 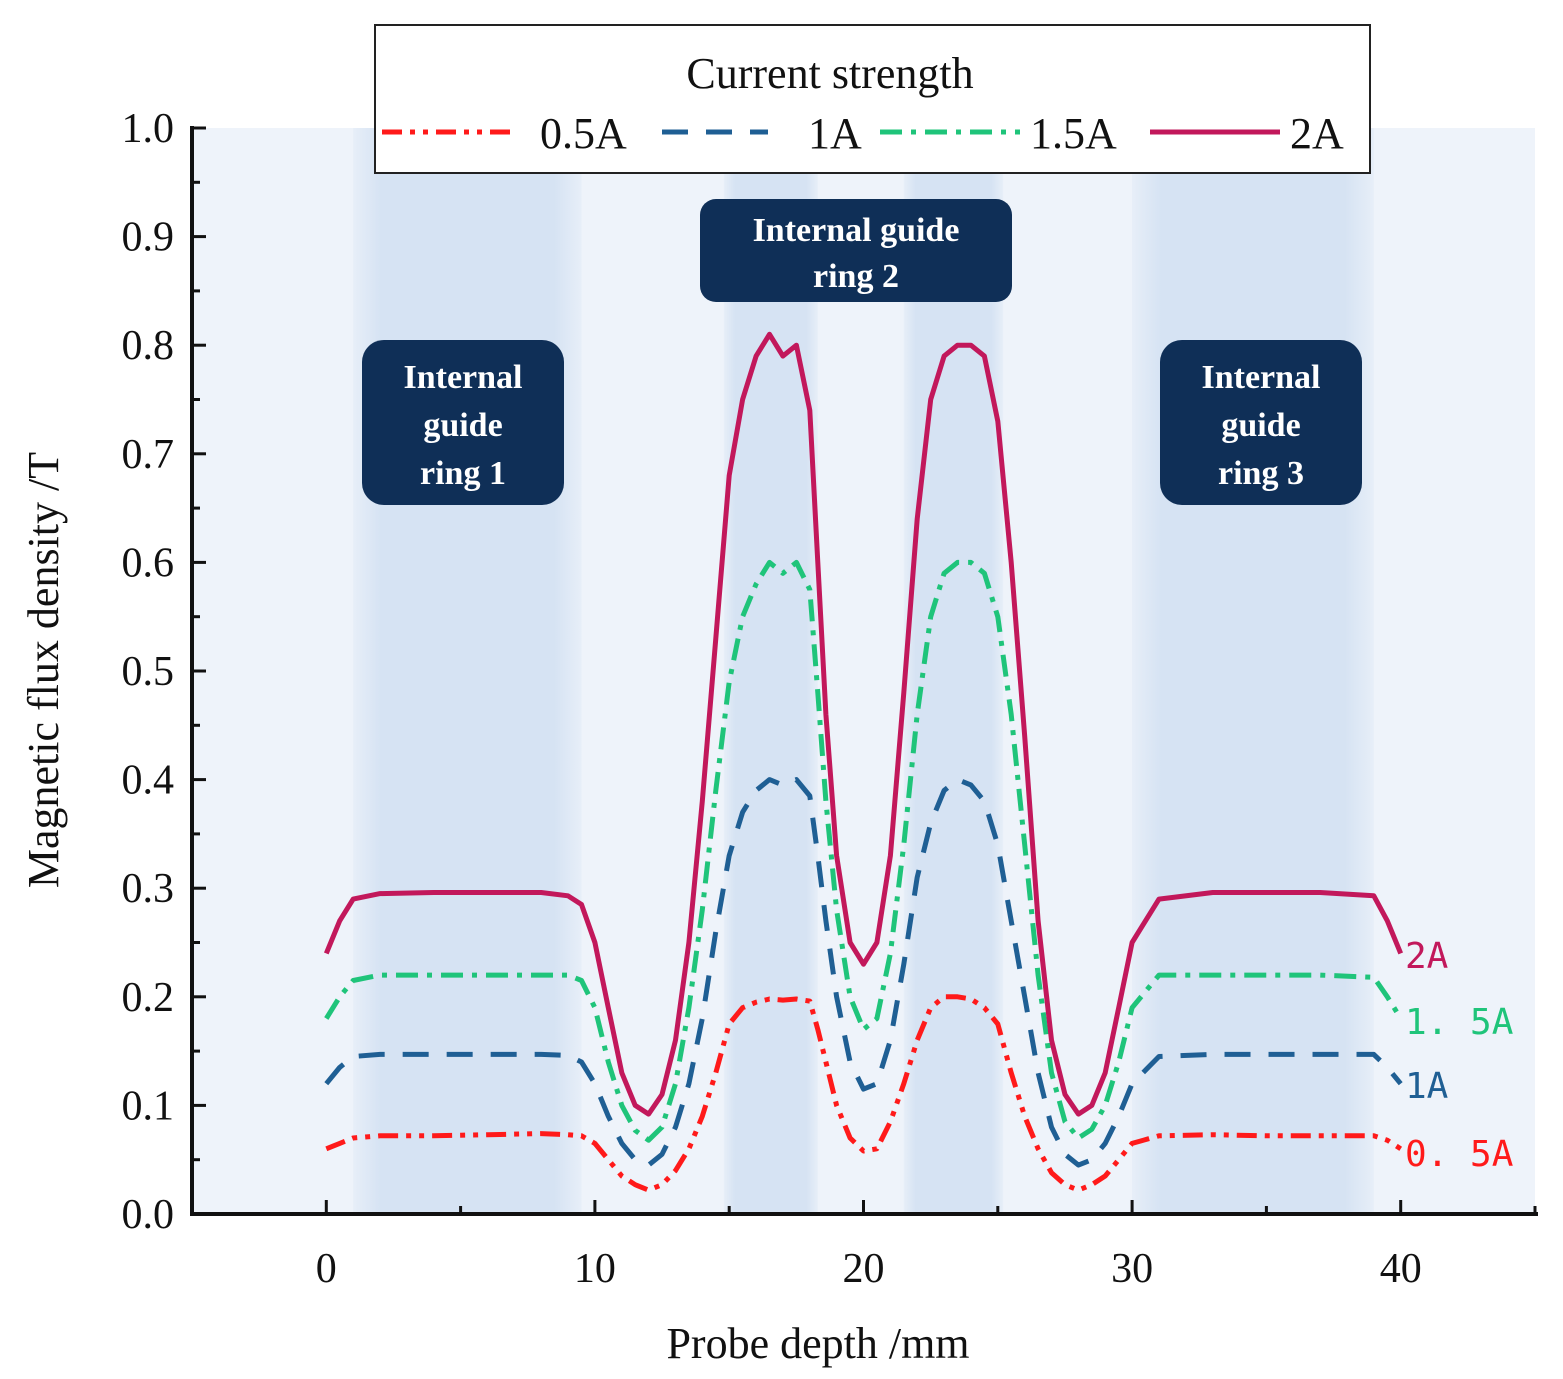 I want to click on y-tick-label: 0.3, so click(x=148, y=889).